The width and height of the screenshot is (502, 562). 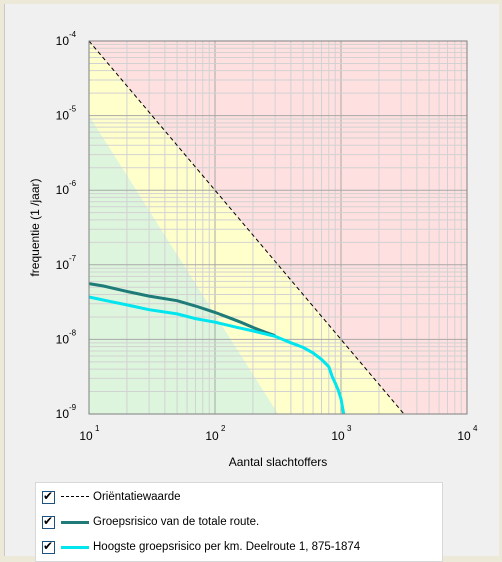 I want to click on legend-item-totale-route: ✔ Groepsrisico van de totale route., so click(x=150, y=522).